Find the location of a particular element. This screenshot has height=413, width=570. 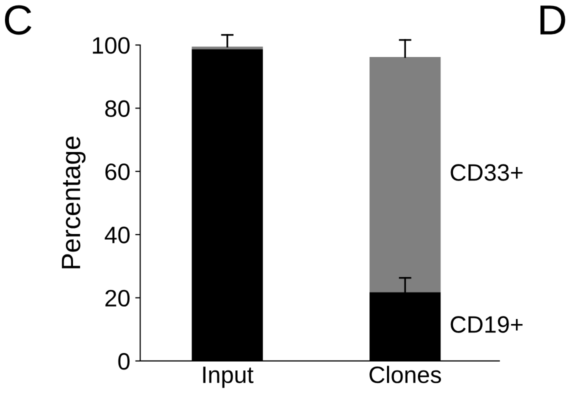

text: D is located at coordinates (553, 20).